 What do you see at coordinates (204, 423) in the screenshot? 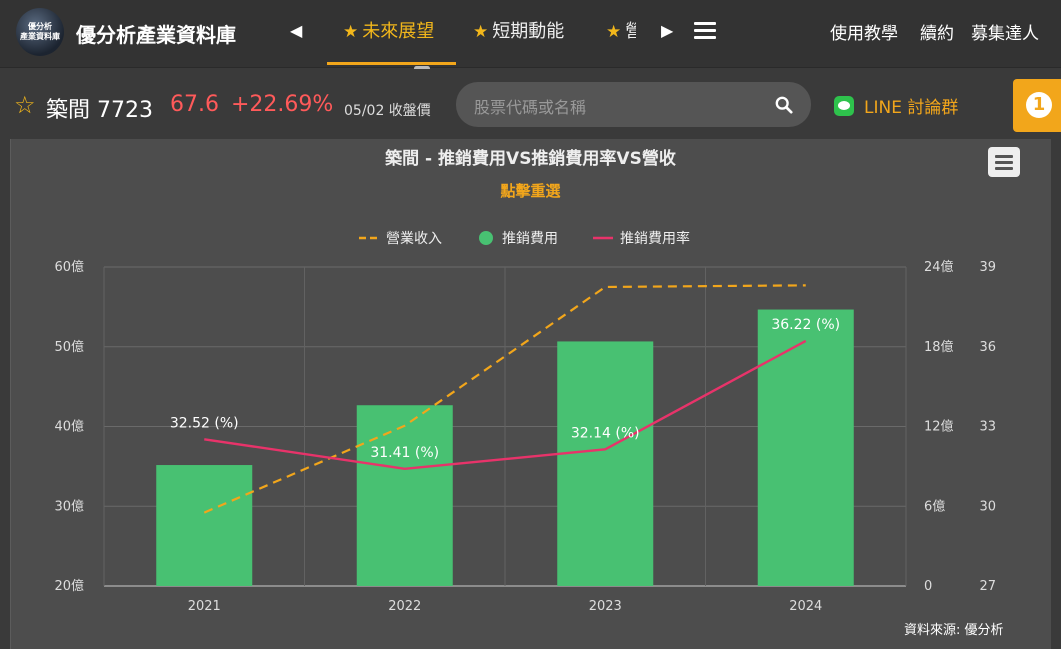
I see `rate-data-label: 32.52 (%)` at bounding box center [204, 423].